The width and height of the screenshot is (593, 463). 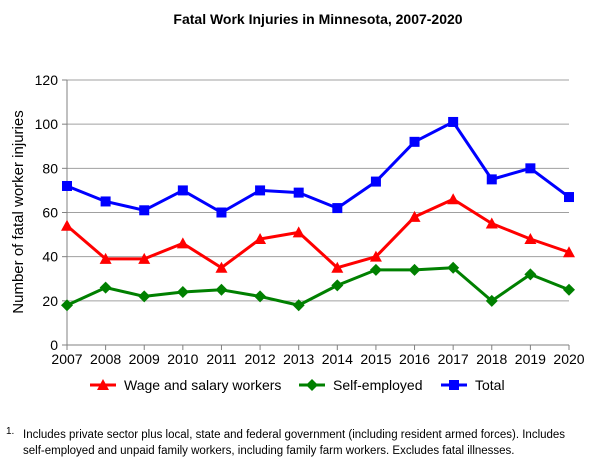 What do you see at coordinates (50, 257) in the screenshot?
I see `y-tick-label-40: 40` at bounding box center [50, 257].